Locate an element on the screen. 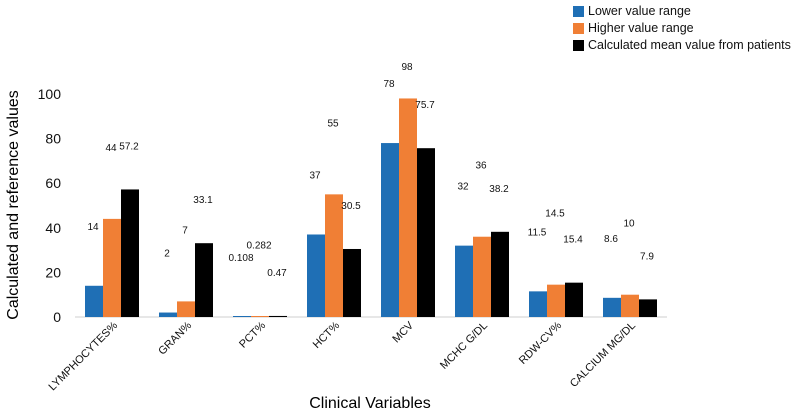 Image resolution: width=800 pixels, height=409 pixels. x-axis-title: Clinical Variables is located at coordinates (370, 402).